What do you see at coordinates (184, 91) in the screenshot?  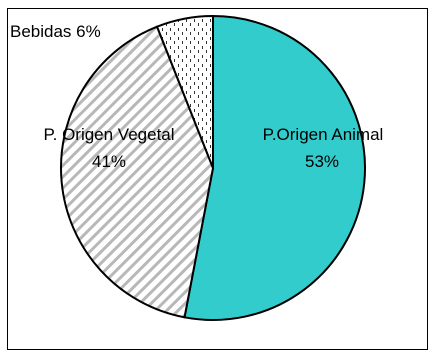 I see `pie-slice-bebidas` at bounding box center [184, 91].